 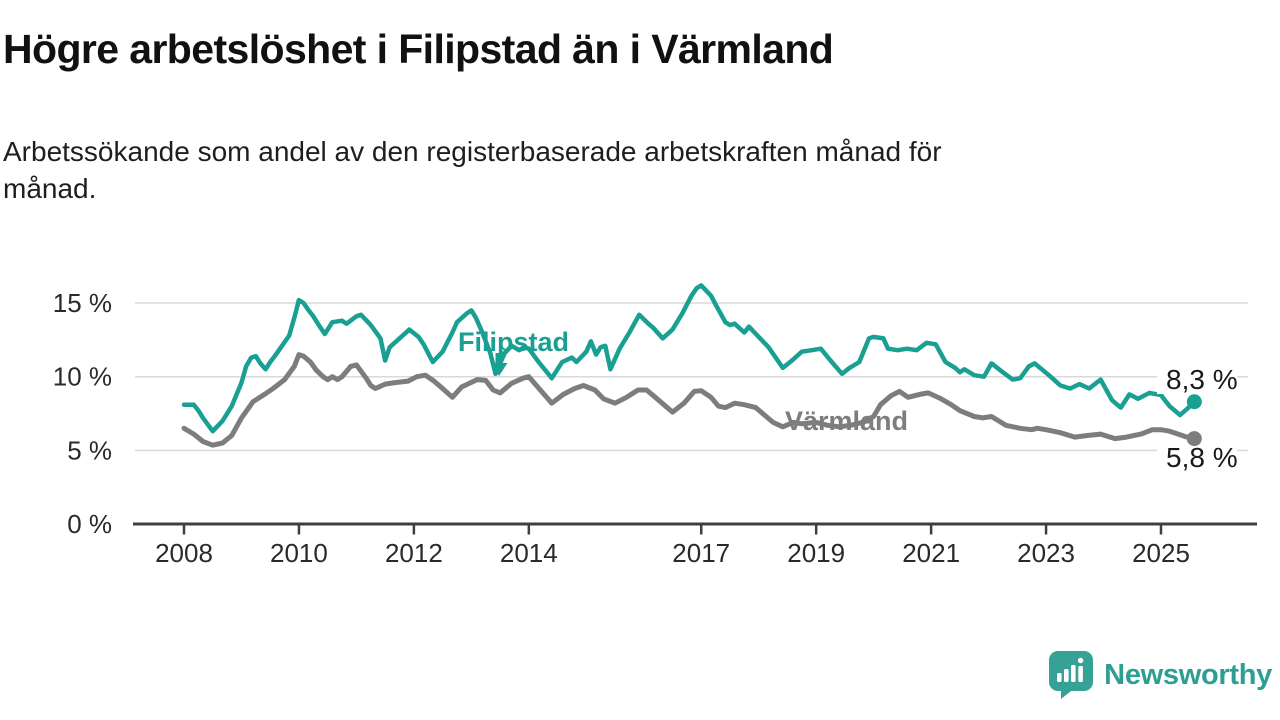 I want to click on x-tick-label: 2010, so click(x=299, y=553).